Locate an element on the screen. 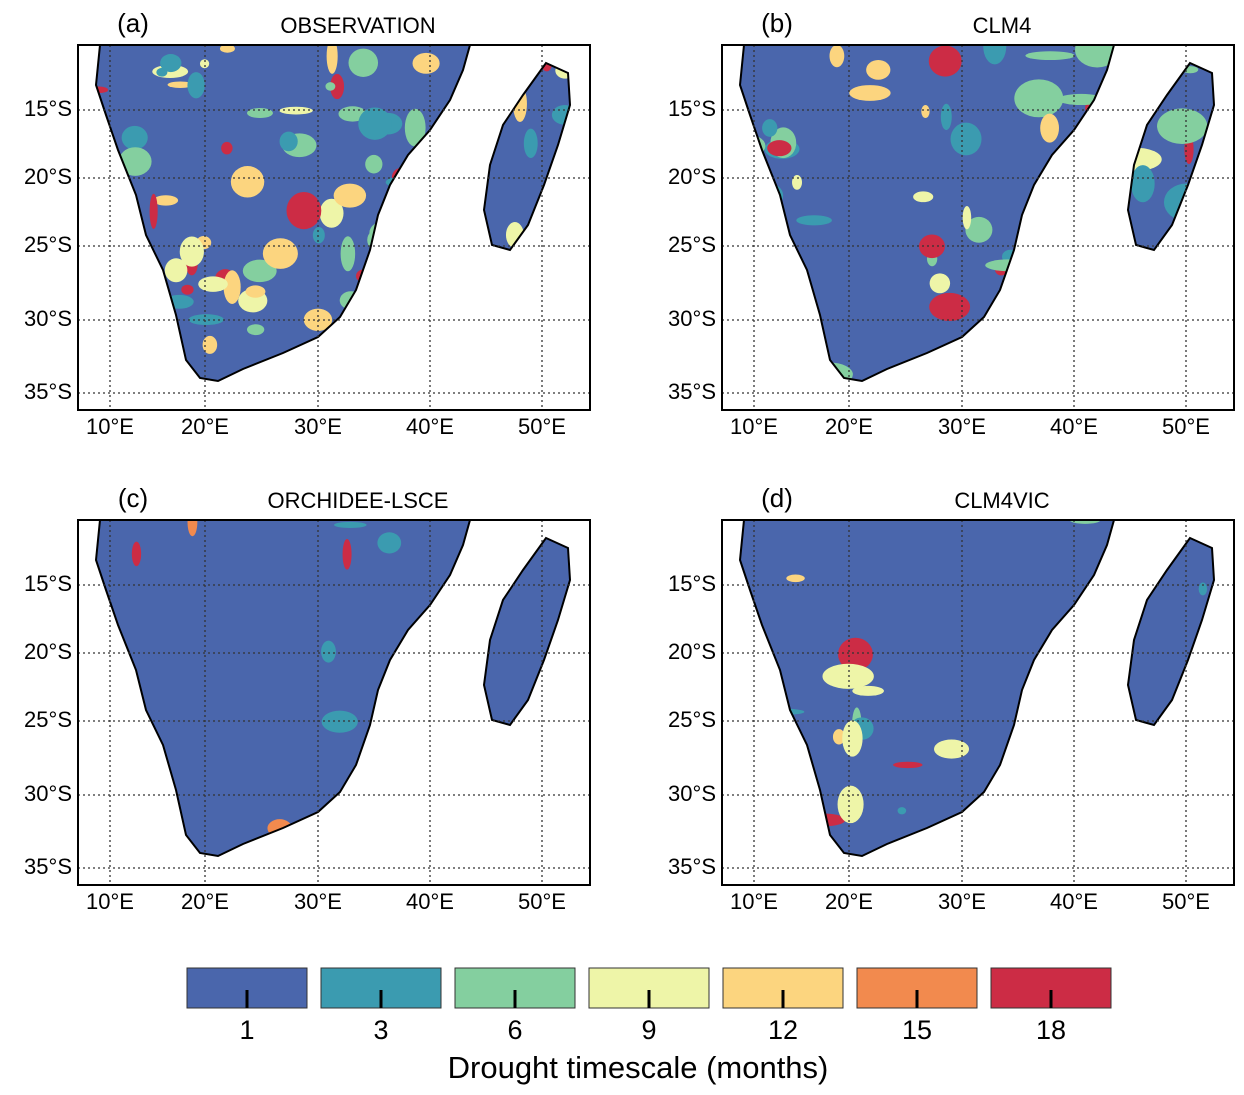 This screenshot has height=1095, width=1244. panel-title: ORCHIDEE-LSCE is located at coordinates (358, 500).